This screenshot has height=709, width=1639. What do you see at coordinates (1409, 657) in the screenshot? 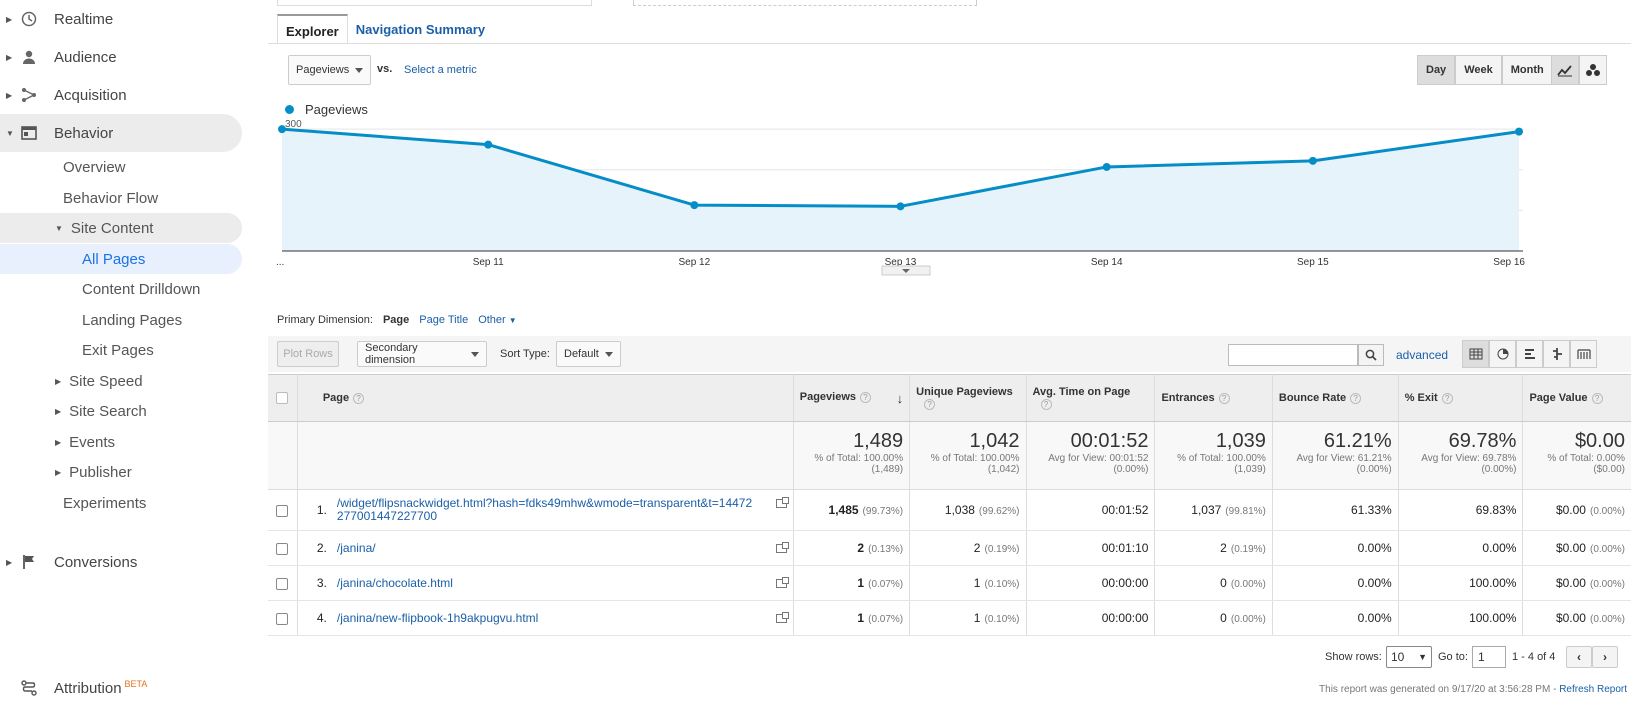
I see `show-rows-select: 10 ▼` at bounding box center [1409, 657].